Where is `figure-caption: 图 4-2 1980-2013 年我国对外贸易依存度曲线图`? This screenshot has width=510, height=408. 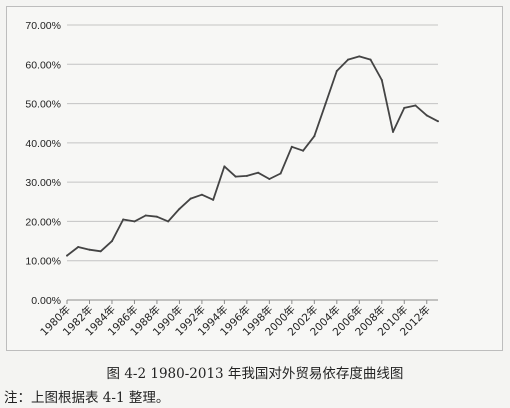 figure-caption: 图 4-2 1980-2013 年我国对外贸易依存度曲线图 is located at coordinates (255, 374).